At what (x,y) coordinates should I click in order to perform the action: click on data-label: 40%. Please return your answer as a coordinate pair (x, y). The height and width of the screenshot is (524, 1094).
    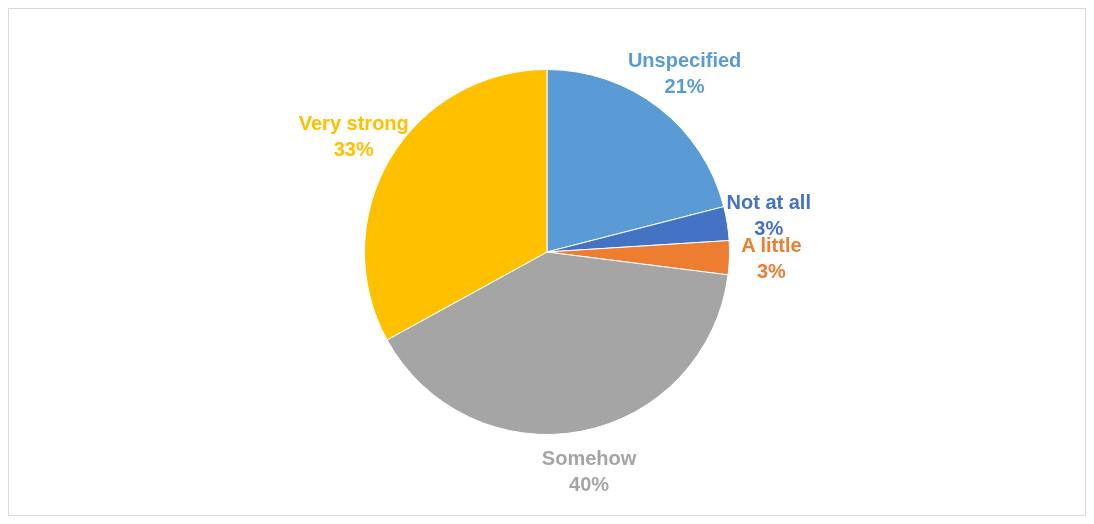
    Looking at the image, I should click on (589, 484).